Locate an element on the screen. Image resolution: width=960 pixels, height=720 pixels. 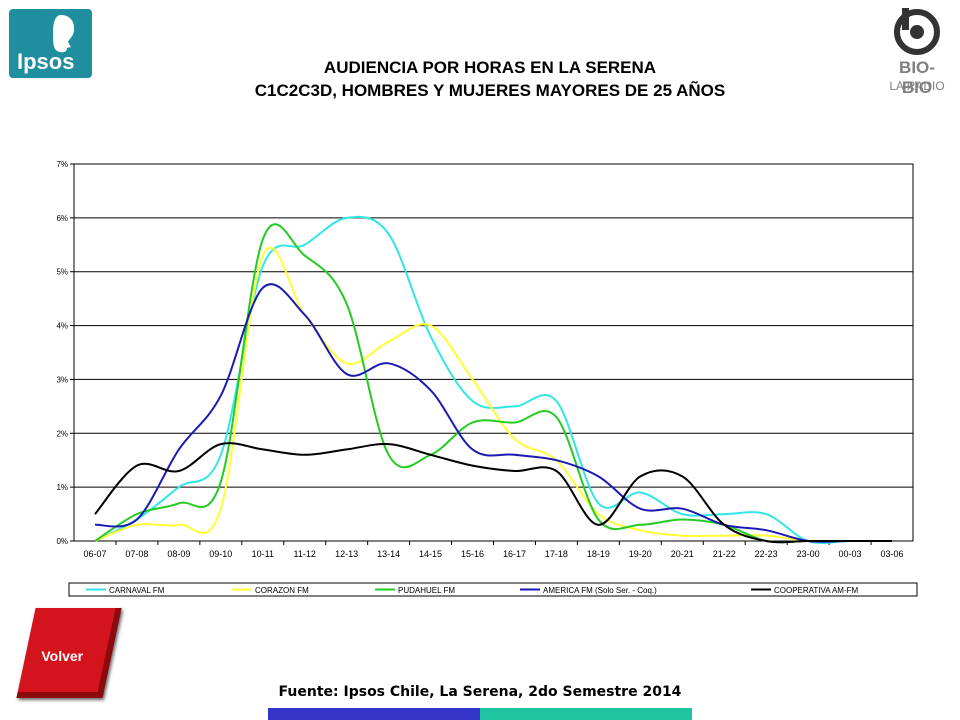
volver-label: Volver is located at coordinates (62, 656).